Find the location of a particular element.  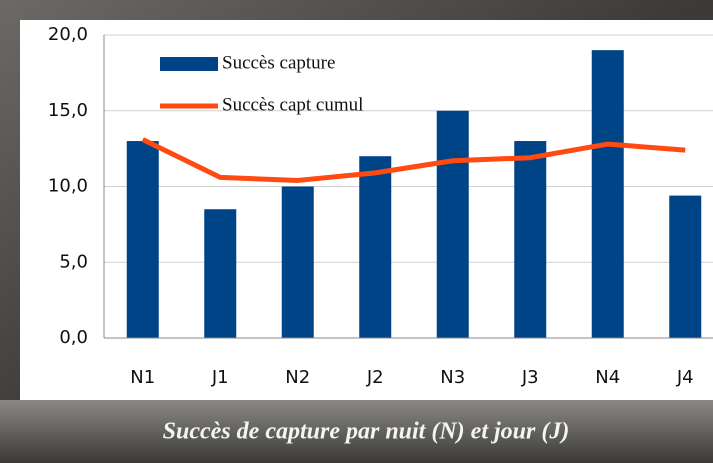

y-tick-label: 5,0 is located at coordinates (73, 261).